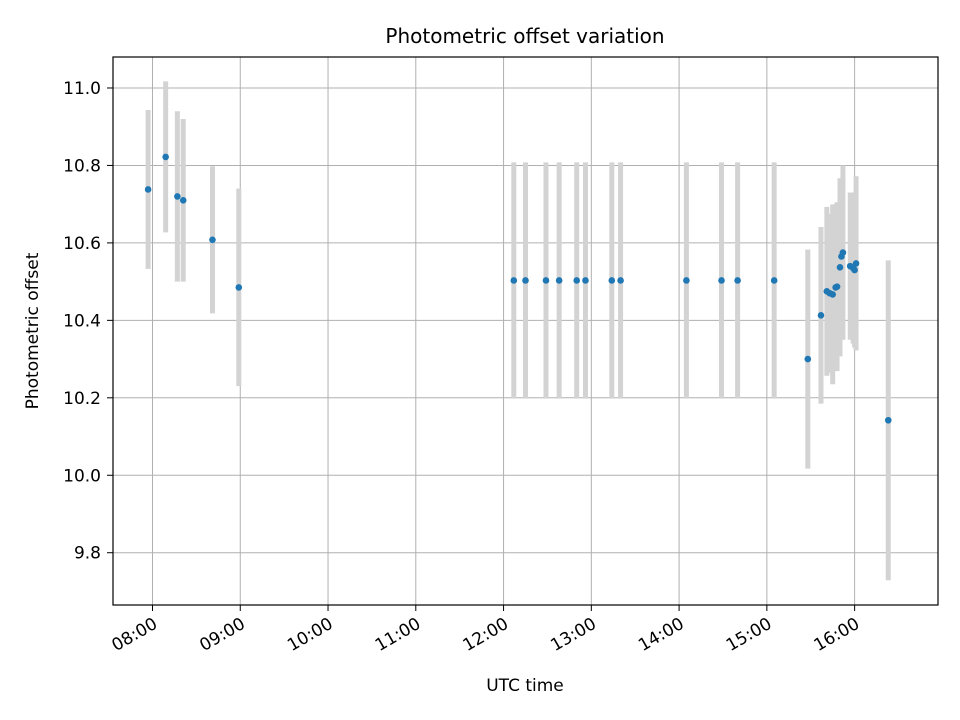 This screenshot has height=720, width=960. Describe the element at coordinates (82, 321) in the screenshot. I see `y-tick-label: 10.4` at that location.